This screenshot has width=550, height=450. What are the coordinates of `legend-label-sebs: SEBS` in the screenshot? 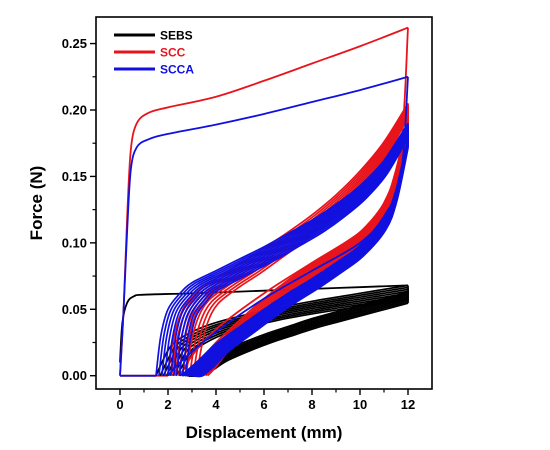 It's located at (176, 36).